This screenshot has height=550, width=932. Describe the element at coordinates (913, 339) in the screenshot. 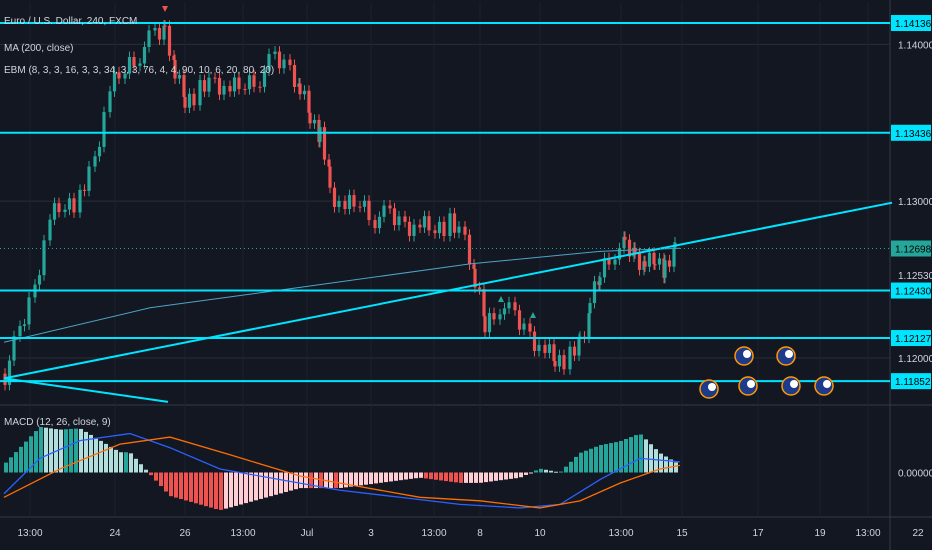

I see `level-price-label: 1.12127` at that location.